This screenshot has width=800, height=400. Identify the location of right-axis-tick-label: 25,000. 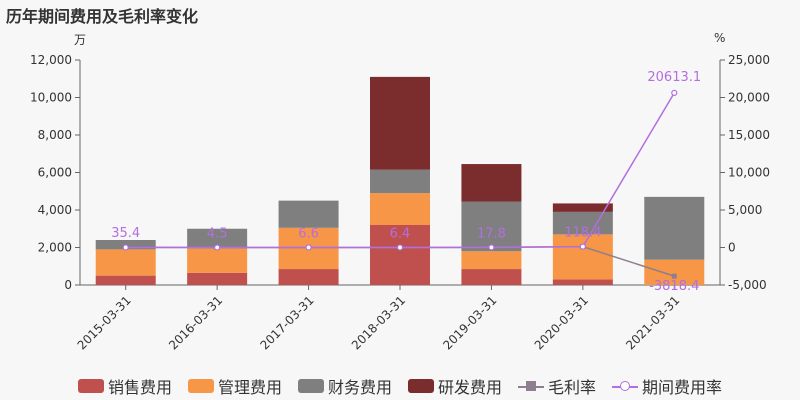
(749, 60).